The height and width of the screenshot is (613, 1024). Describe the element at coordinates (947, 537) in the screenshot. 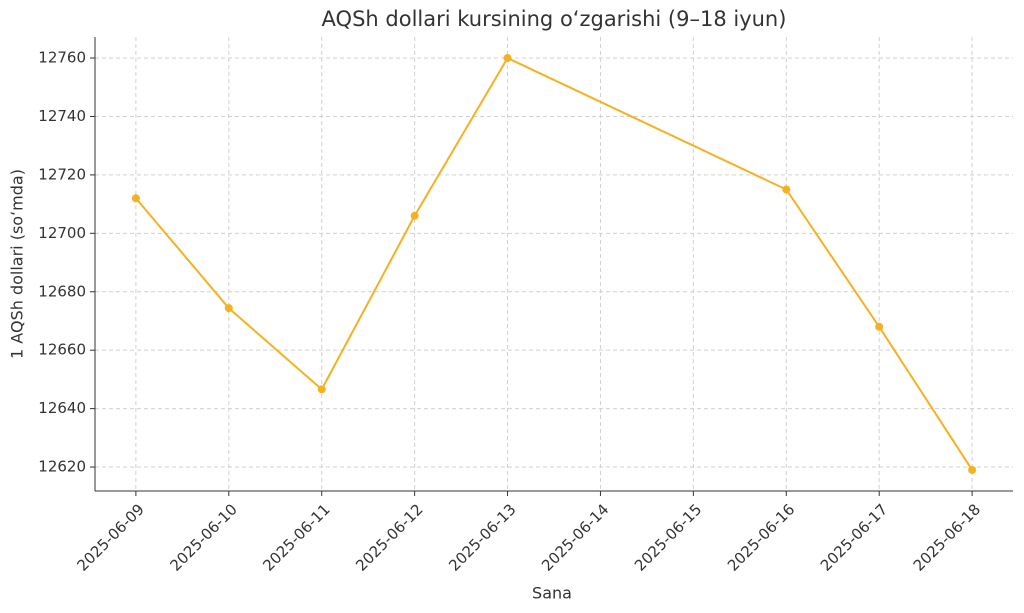

I see `x-tick-label: 2025-06-18` at that location.